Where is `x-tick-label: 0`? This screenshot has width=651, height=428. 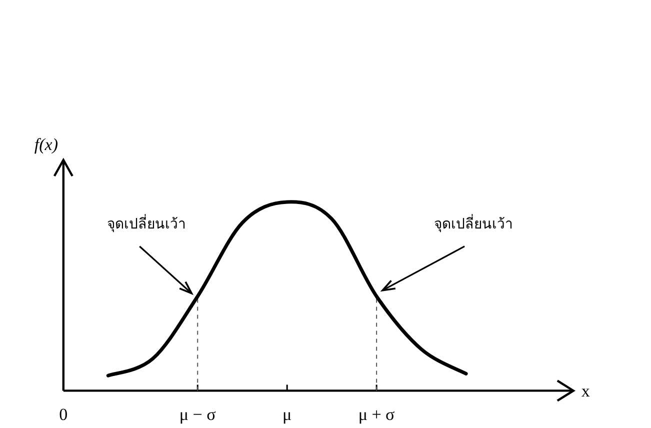 x-tick-label: 0 is located at coordinates (63, 414).